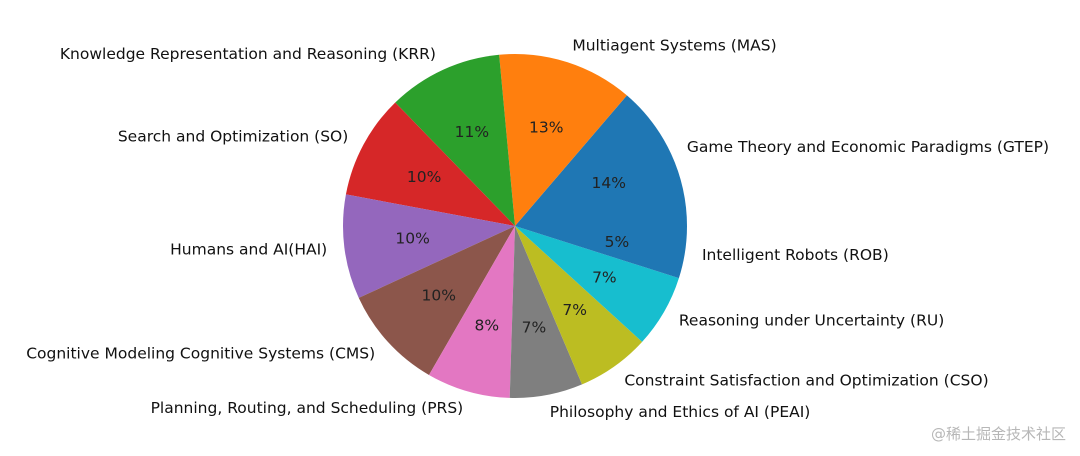  What do you see at coordinates (609, 183) in the screenshot?
I see `slice-percent-label: 14%` at bounding box center [609, 183].